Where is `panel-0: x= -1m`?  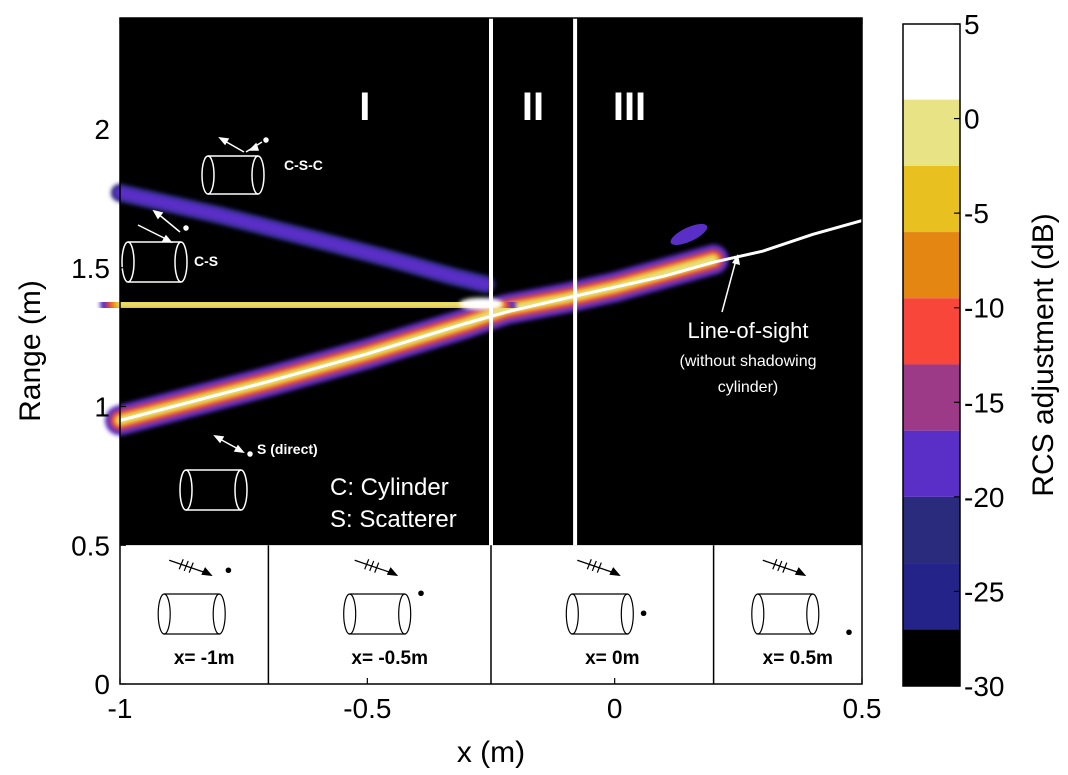
panel-0: x= -1m is located at coordinates (196, 614).